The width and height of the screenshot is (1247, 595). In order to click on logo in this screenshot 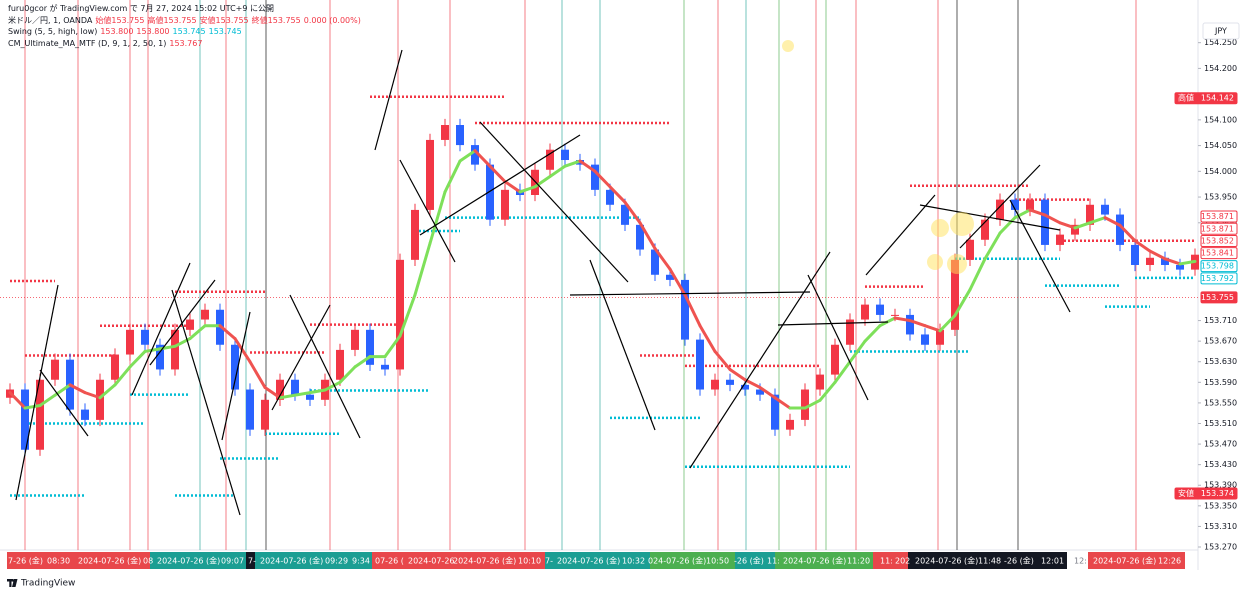, I will do `click(12, 583)`.